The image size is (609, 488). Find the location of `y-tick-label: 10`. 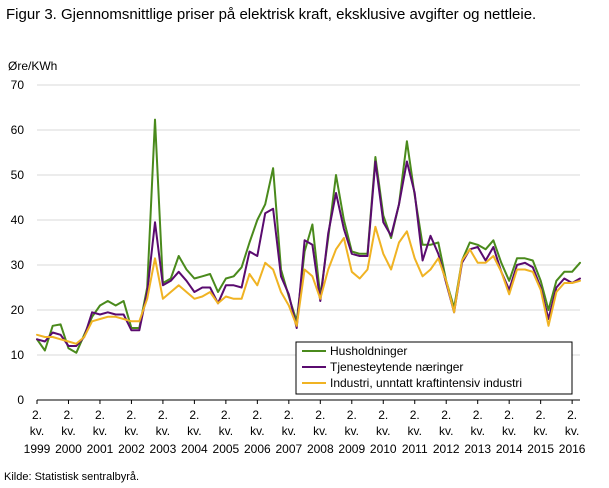

y-tick-label: 10 is located at coordinates (18, 355).